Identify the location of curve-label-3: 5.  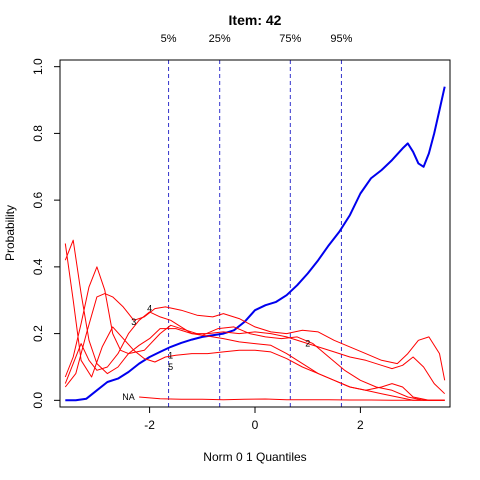
(170, 367).